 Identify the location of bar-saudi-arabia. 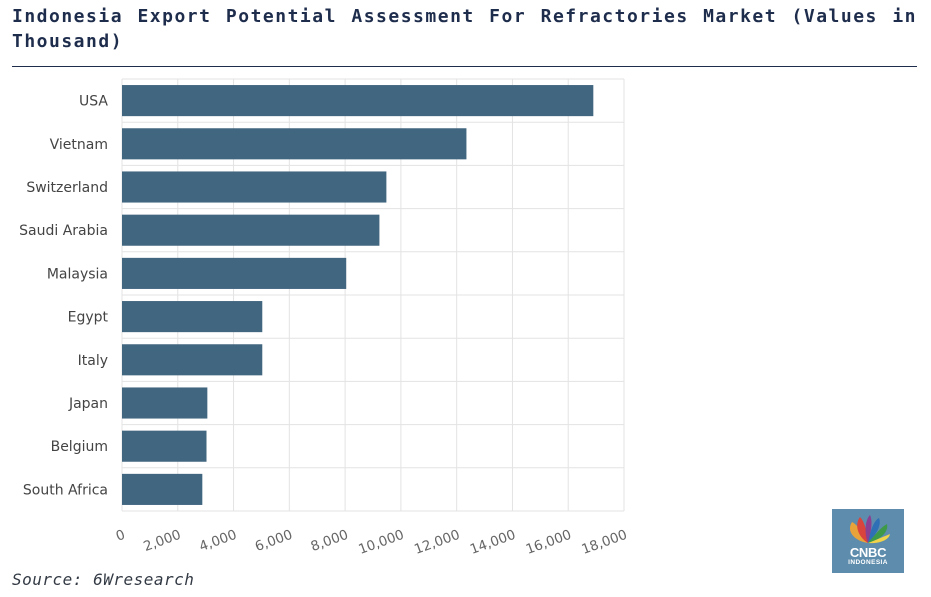
(251, 230).